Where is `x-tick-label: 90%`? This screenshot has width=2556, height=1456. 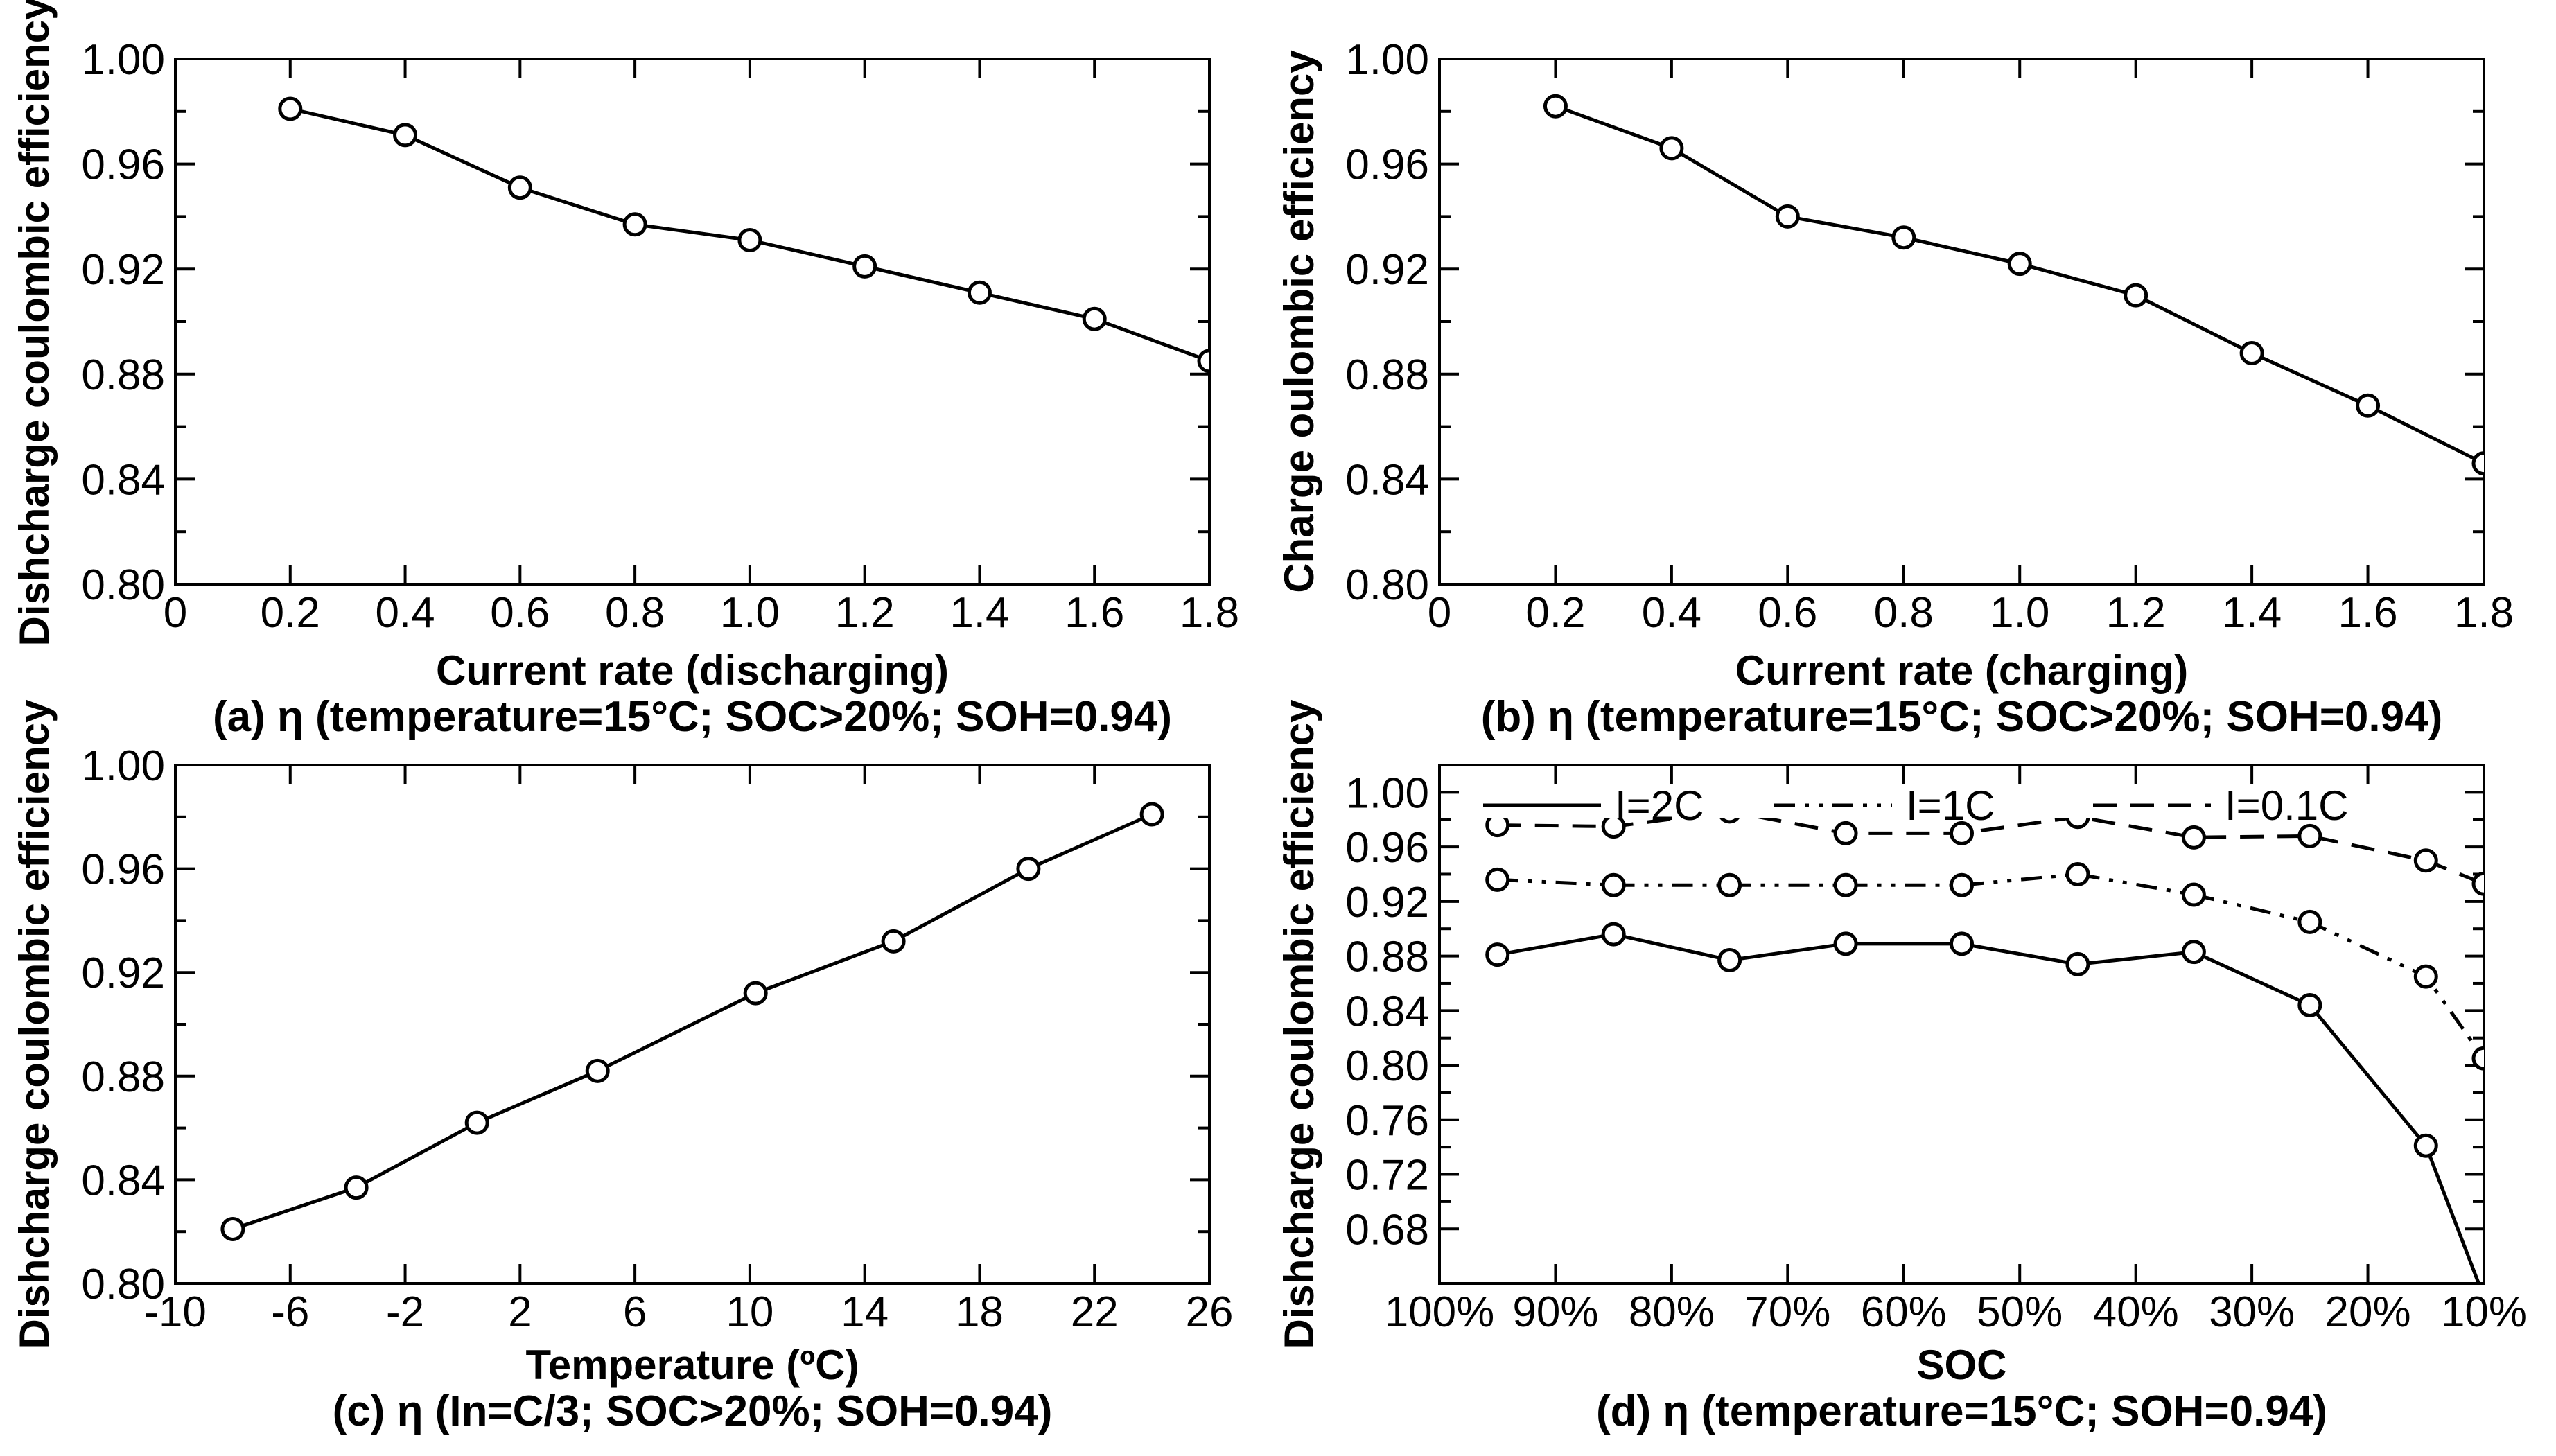 x-tick-label: 90% is located at coordinates (1555, 1312).